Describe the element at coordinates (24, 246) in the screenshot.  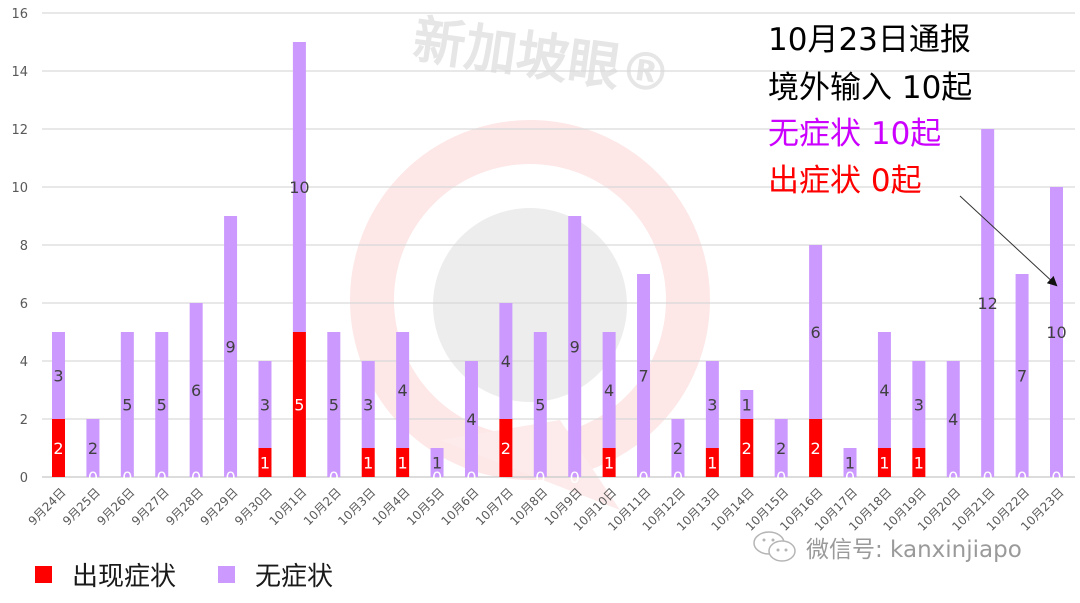
I see `y-tick-label: 8` at that location.